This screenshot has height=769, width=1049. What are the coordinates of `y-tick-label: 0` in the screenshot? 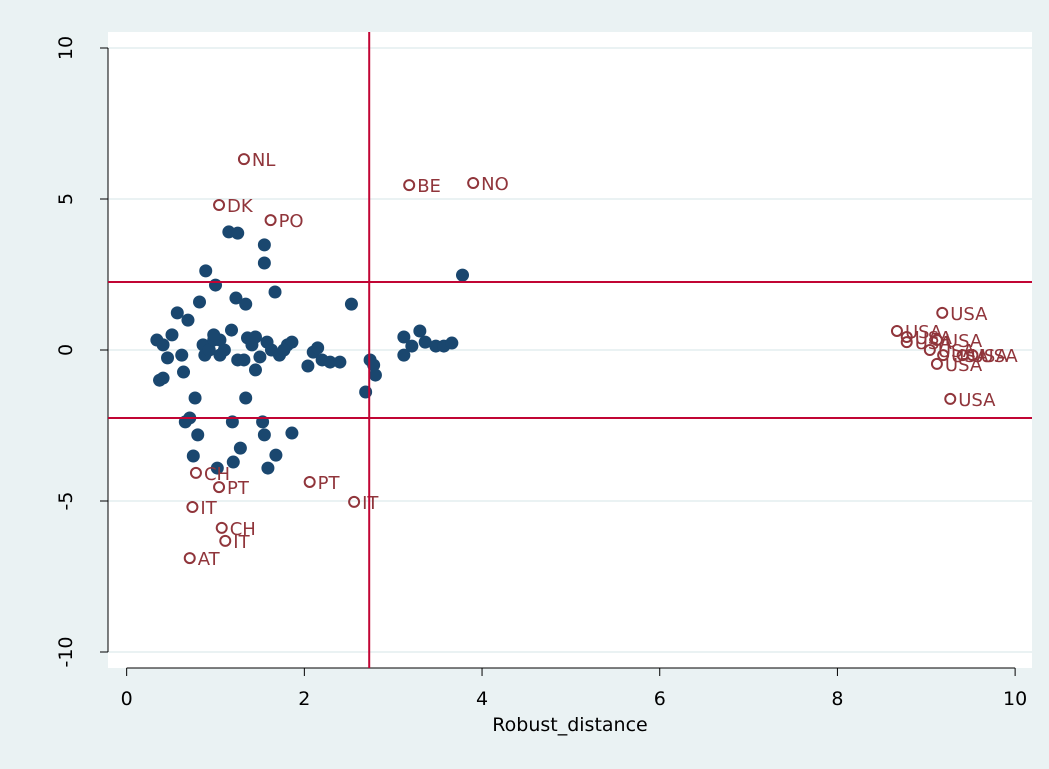 It's located at (66, 350).